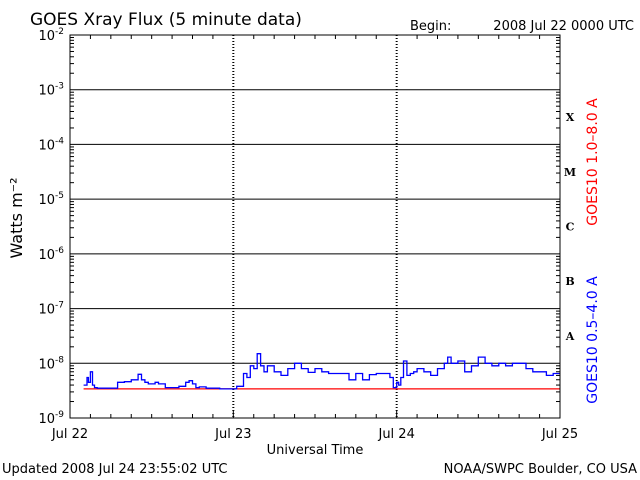 The height and width of the screenshot is (480, 640). Describe the element at coordinates (569, 281) in the screenshot. I see `flare-class-label: B` at that location.